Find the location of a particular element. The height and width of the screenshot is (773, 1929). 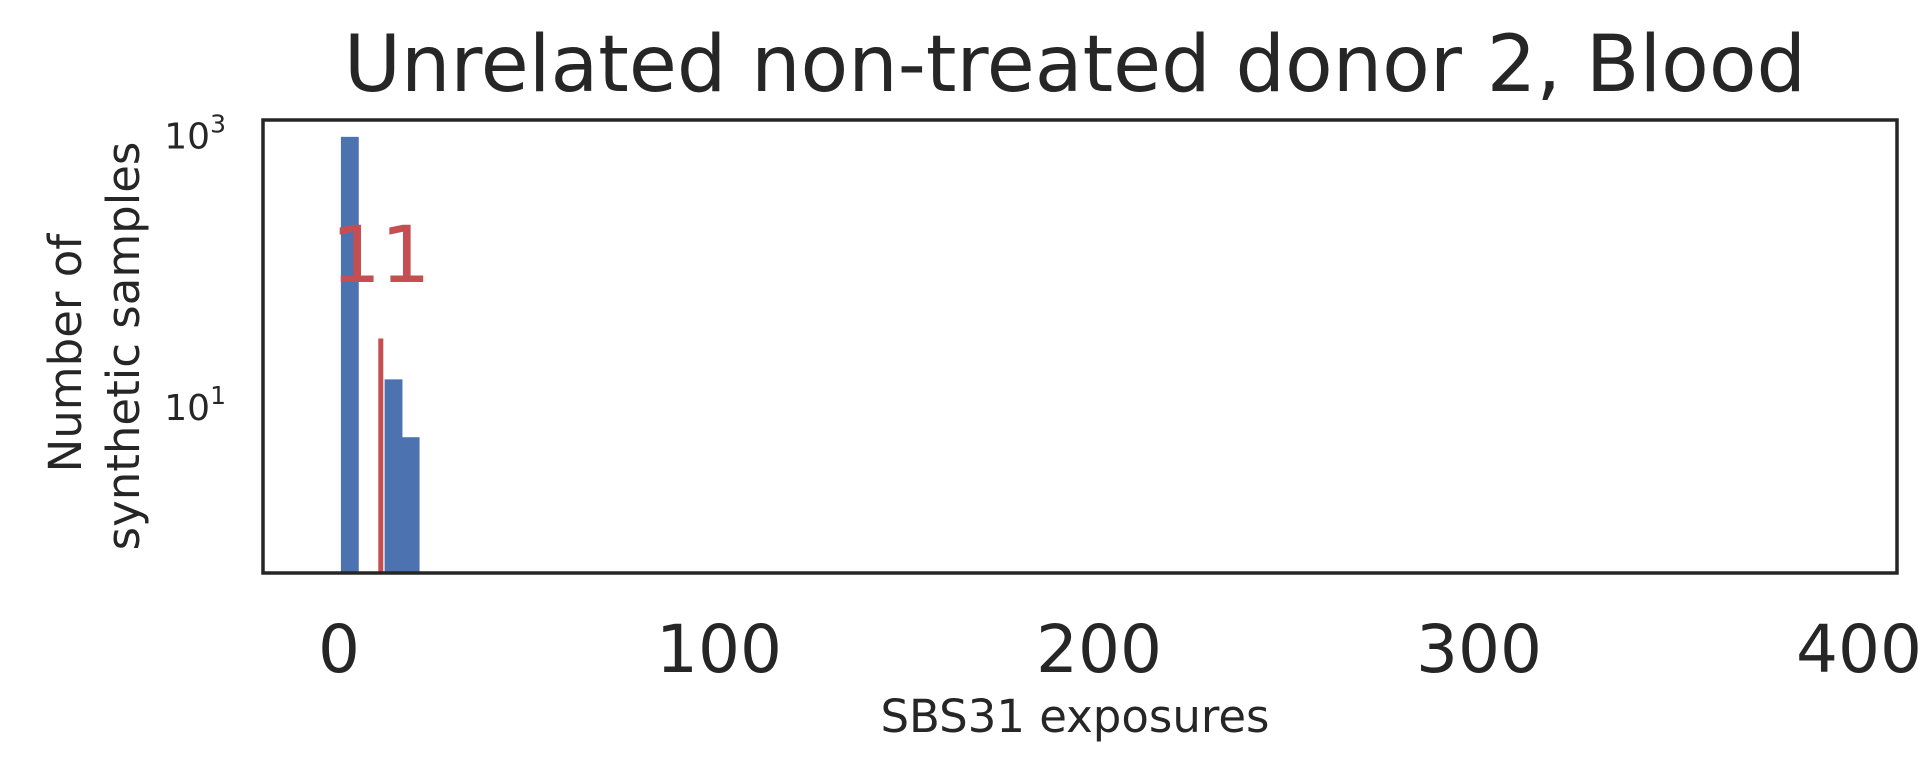

x-axis-ticks: 0 100 200 300 400 is located at coordinates (1120, 649).